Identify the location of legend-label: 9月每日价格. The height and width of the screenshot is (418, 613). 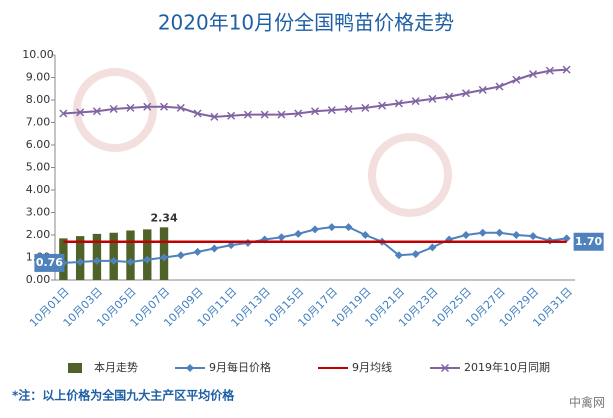
(240, 367).